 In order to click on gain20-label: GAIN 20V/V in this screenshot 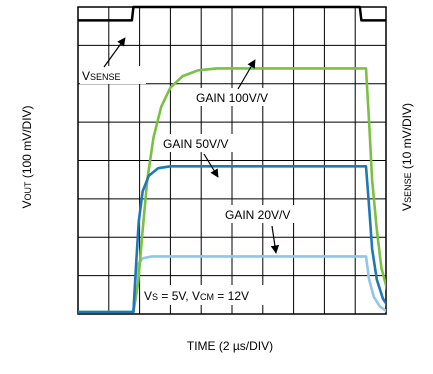, I will do `click(257, 215)`.